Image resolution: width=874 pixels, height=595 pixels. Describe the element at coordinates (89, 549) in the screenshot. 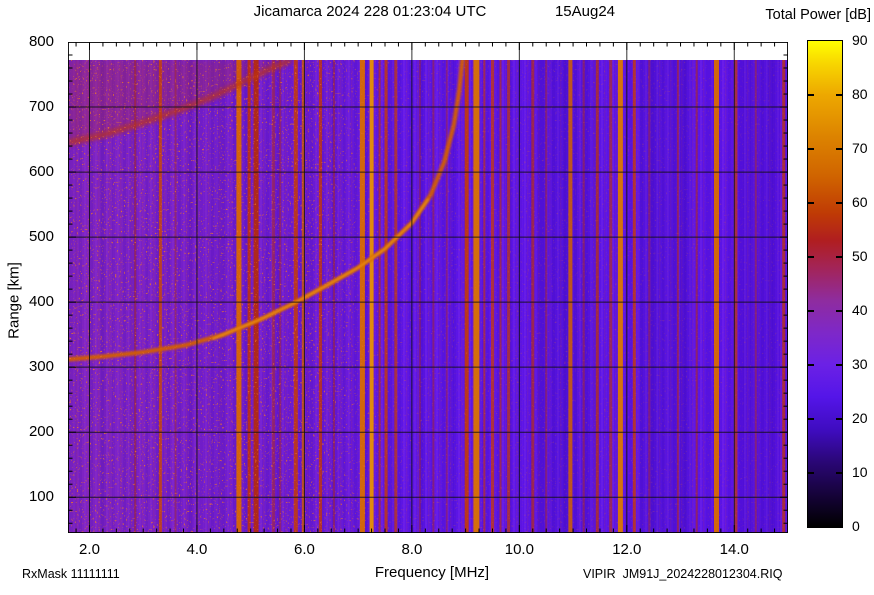

I see `x-tick-label: 2.0` at that location.